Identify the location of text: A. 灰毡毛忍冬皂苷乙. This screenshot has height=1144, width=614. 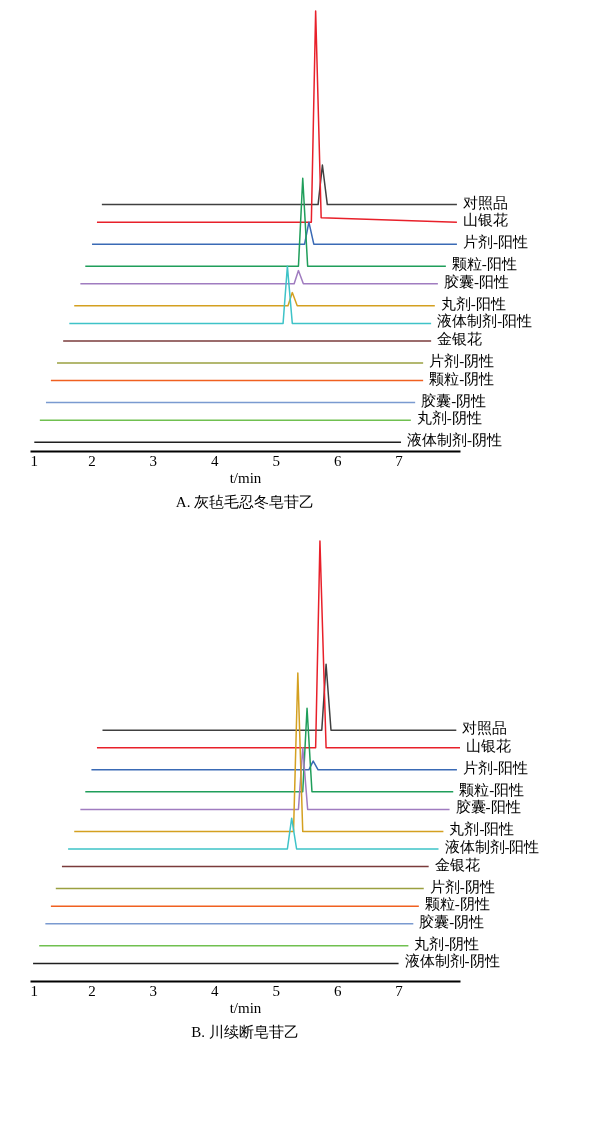
(245, 502).